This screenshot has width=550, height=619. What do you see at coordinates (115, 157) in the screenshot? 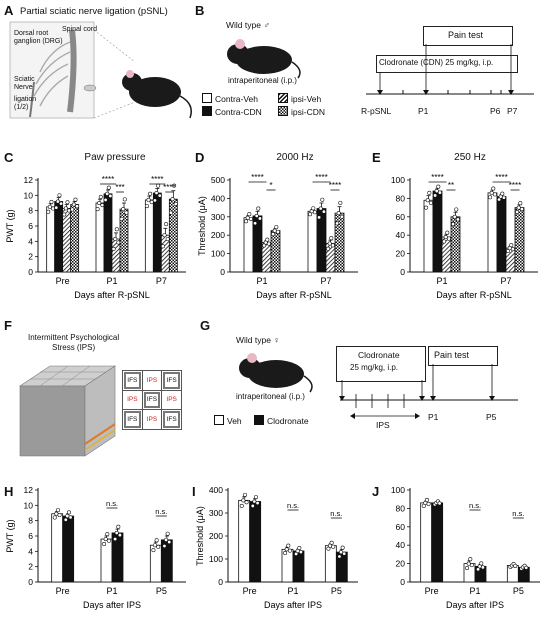
I see `chart-c-title: Paw pressure` at bounding box center [115, 157].